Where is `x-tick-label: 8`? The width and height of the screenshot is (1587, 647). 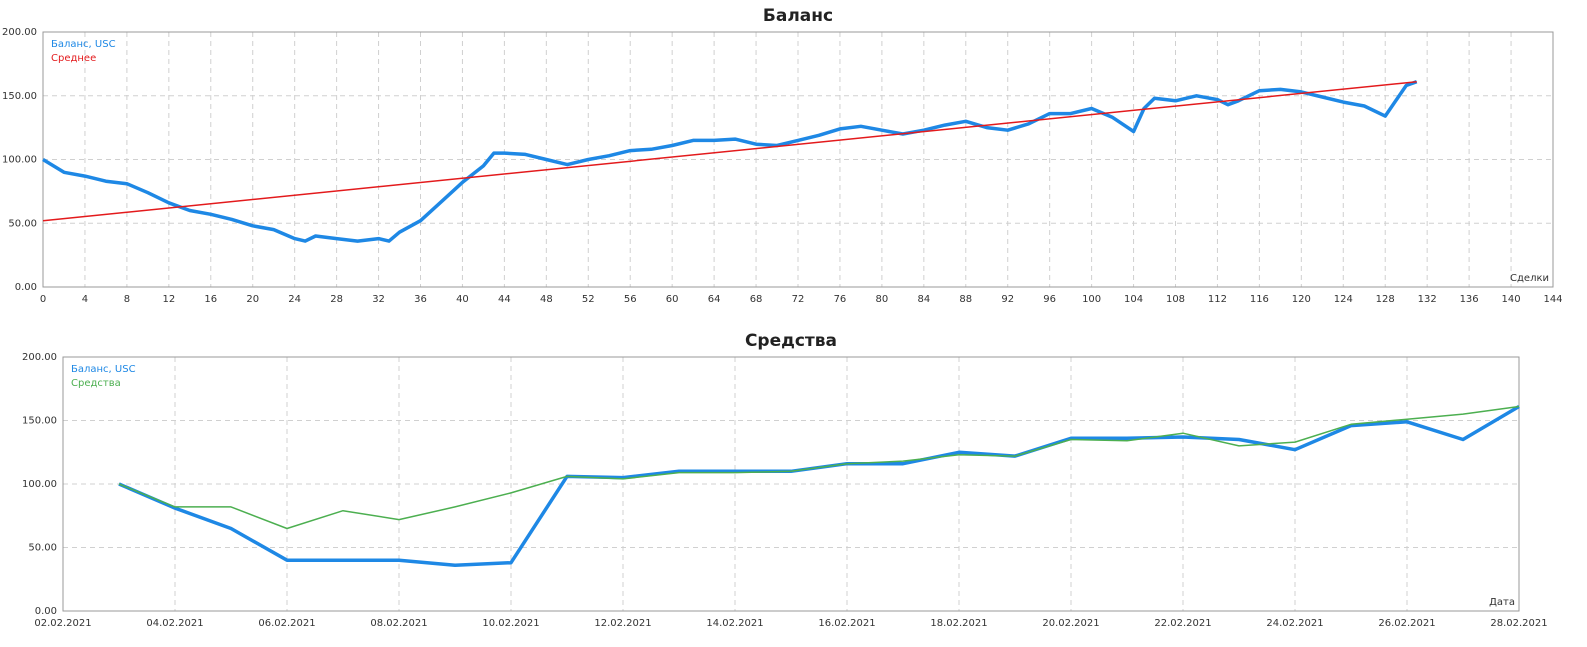
x-tick-label: 8 is located at coordinates (127, 299).